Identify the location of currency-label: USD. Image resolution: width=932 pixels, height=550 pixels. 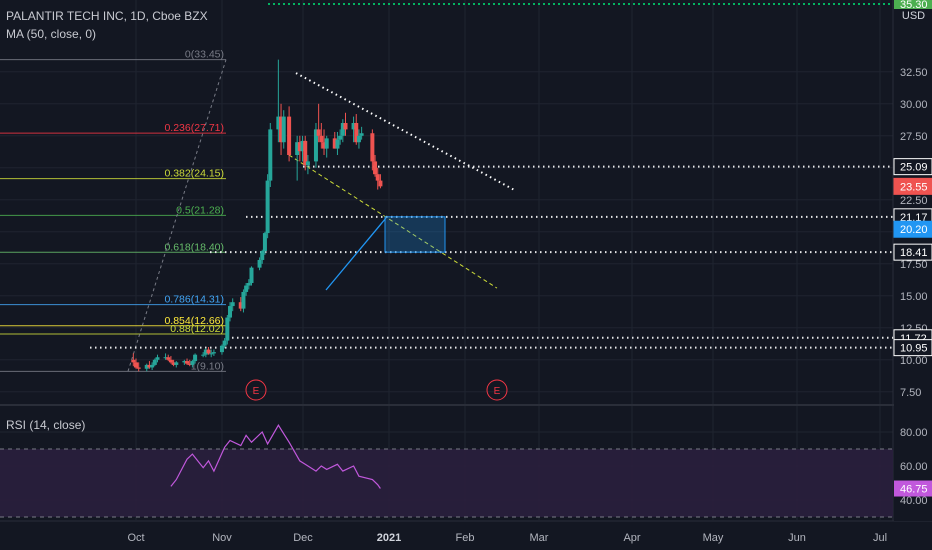
(913, 16).